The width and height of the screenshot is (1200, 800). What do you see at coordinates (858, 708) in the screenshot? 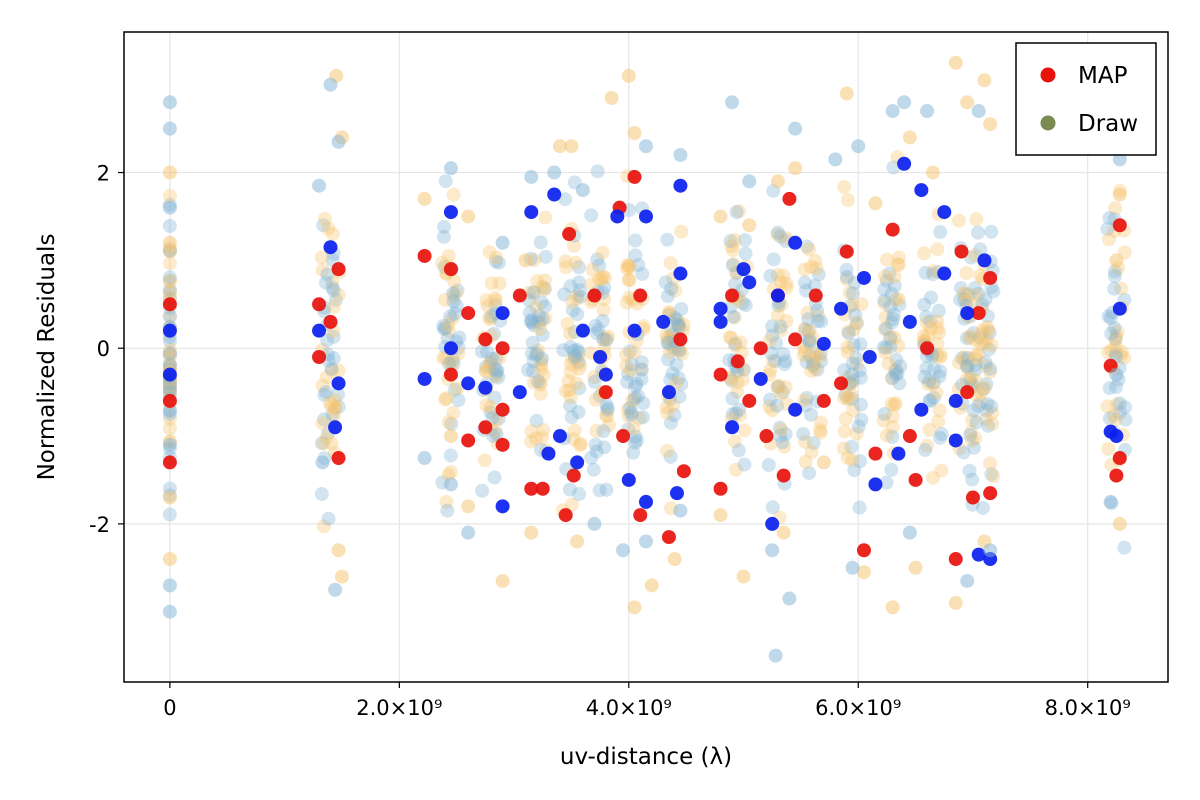
I see `x-tick-label: 6.0×10⁹` at bounding box center [858, 708].